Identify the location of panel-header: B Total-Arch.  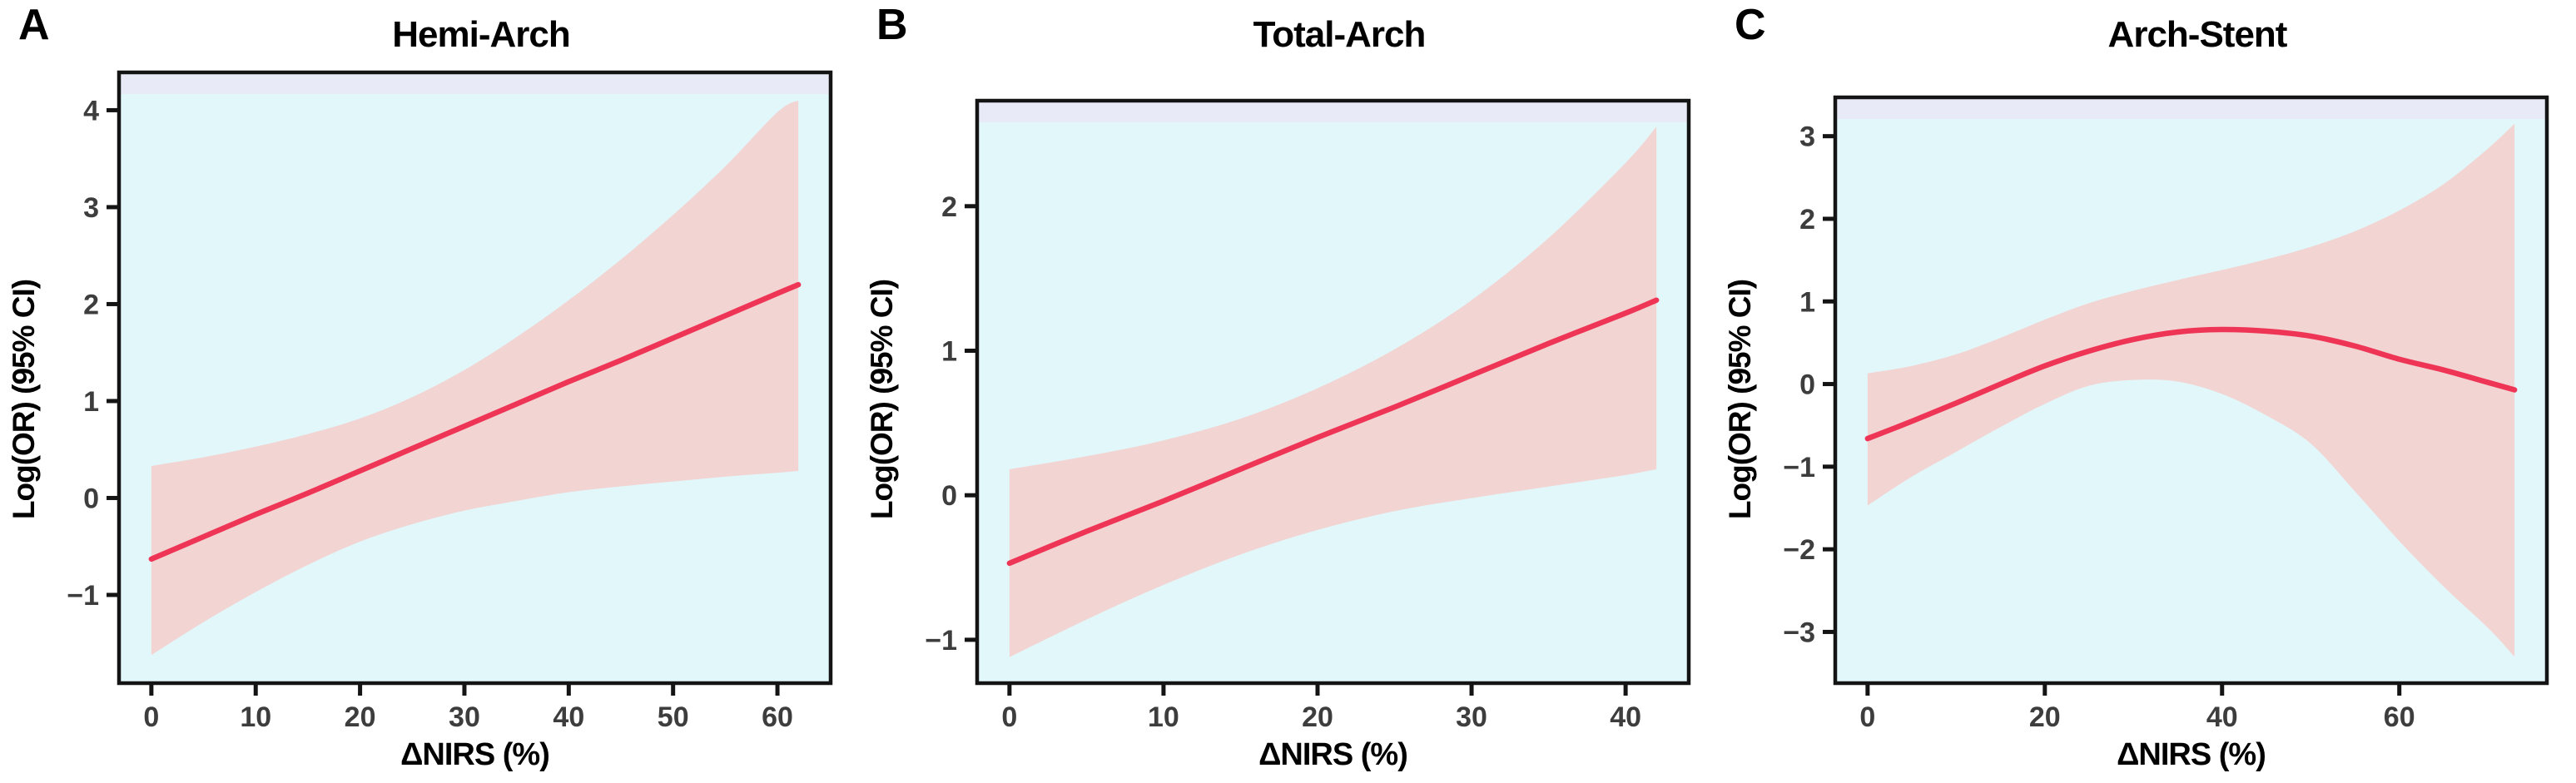
(1287, 35).